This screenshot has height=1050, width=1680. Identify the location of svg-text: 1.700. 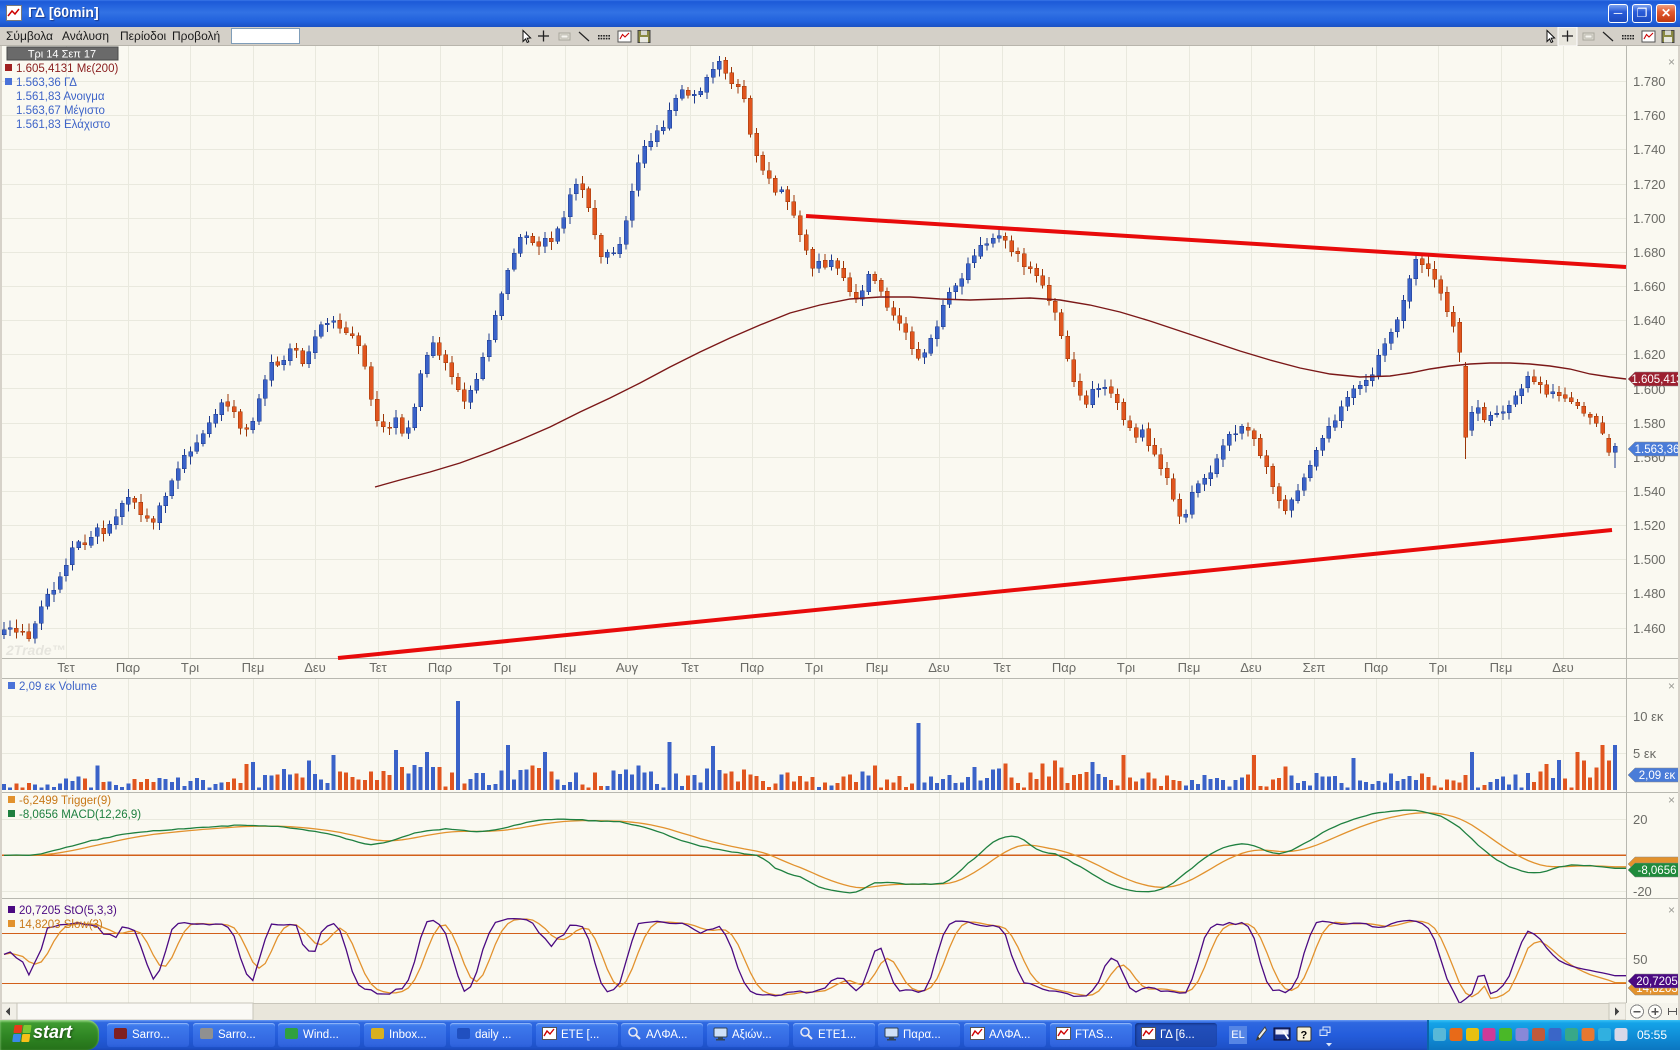
(1649, 218).